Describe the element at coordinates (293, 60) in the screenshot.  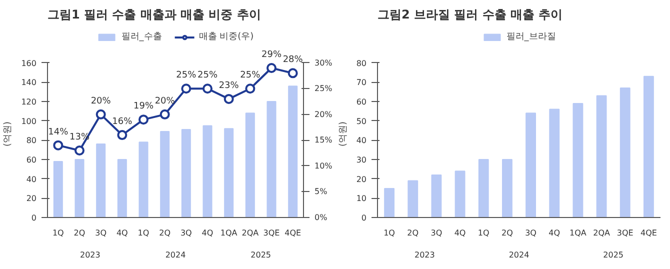
I see `data-label: 28%` at that location.